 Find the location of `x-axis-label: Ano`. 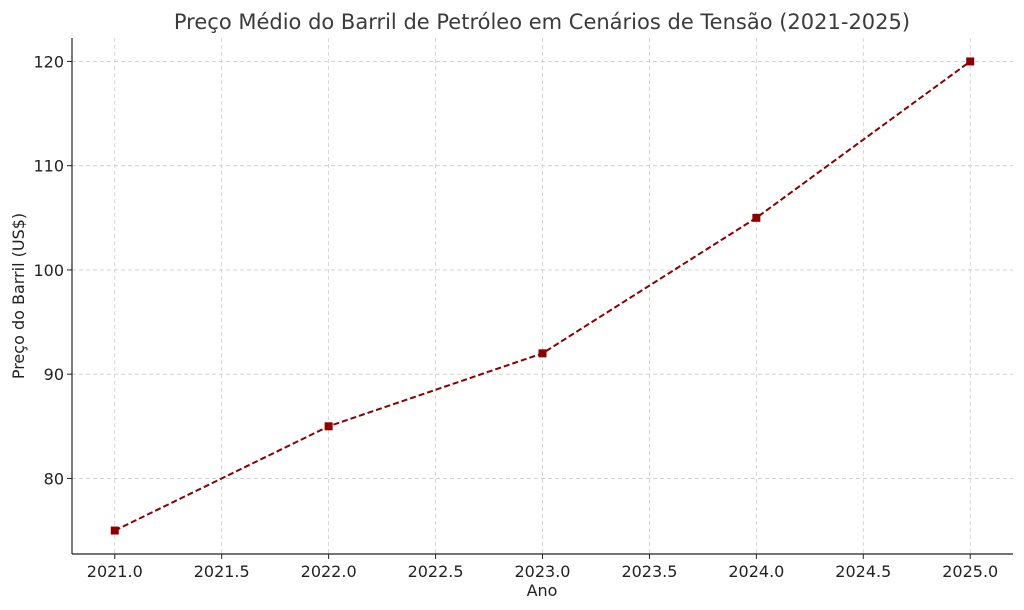

x-axis-label: Ano is located at coordinates (542, 590).